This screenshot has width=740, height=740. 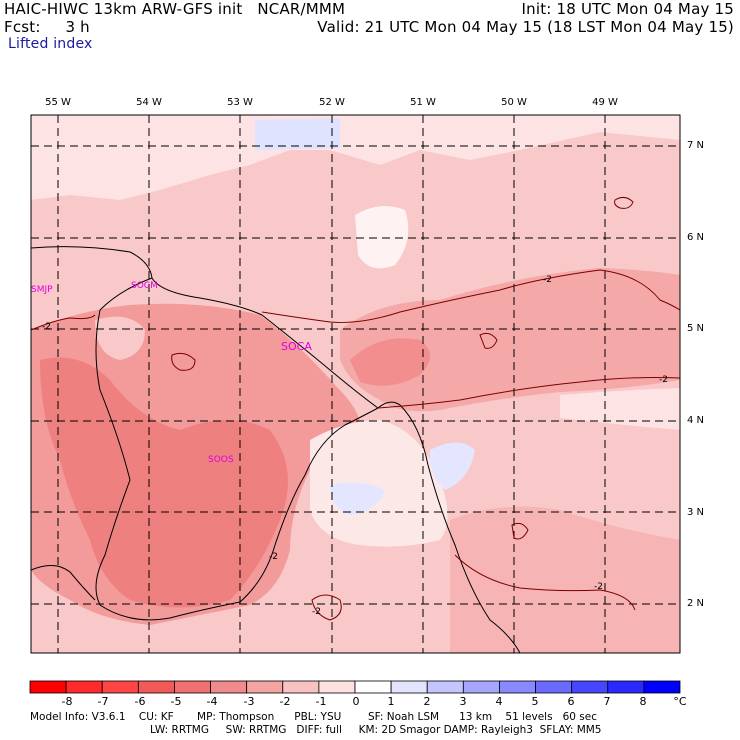 I want to click on colorbar-label: -2, so click(x=285, y=701).